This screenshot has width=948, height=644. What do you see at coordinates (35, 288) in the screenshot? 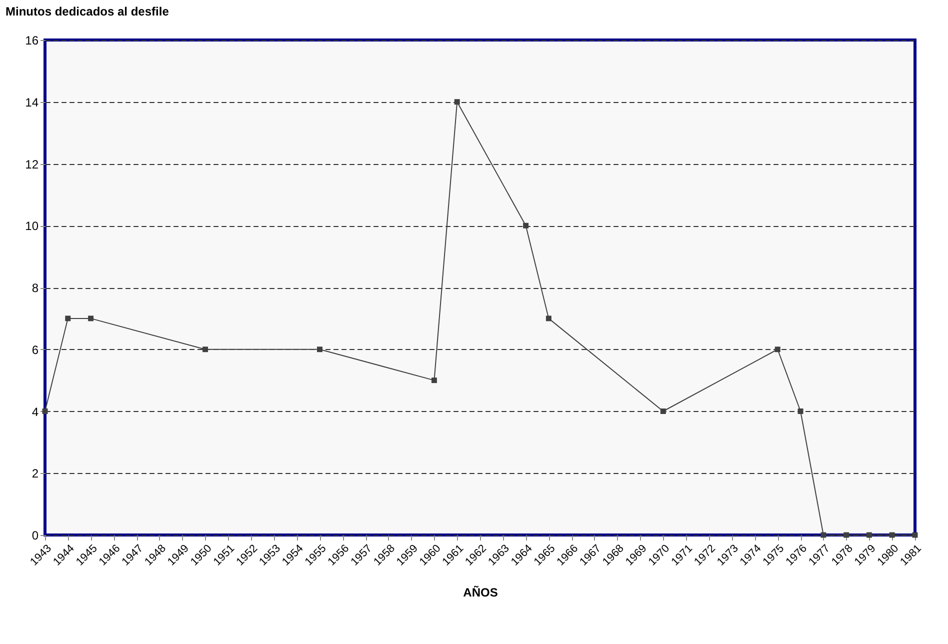
I see `y-tick-label: 8` at bounding box center [35, 288].